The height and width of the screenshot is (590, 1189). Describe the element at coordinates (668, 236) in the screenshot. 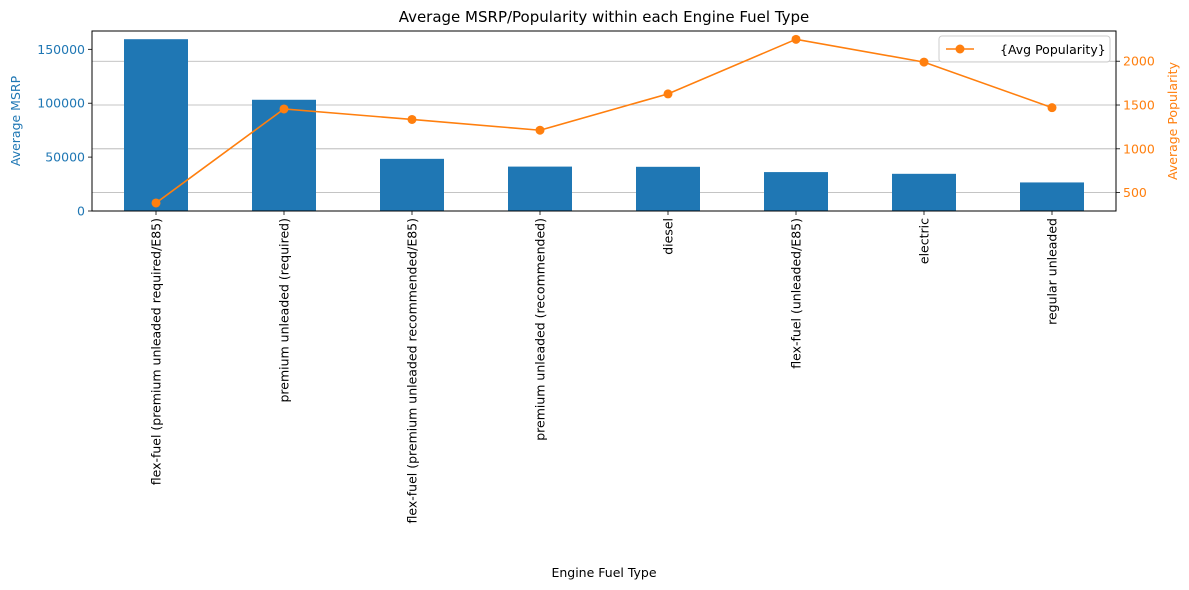

I see `x-tick-label: diesel` at that location.